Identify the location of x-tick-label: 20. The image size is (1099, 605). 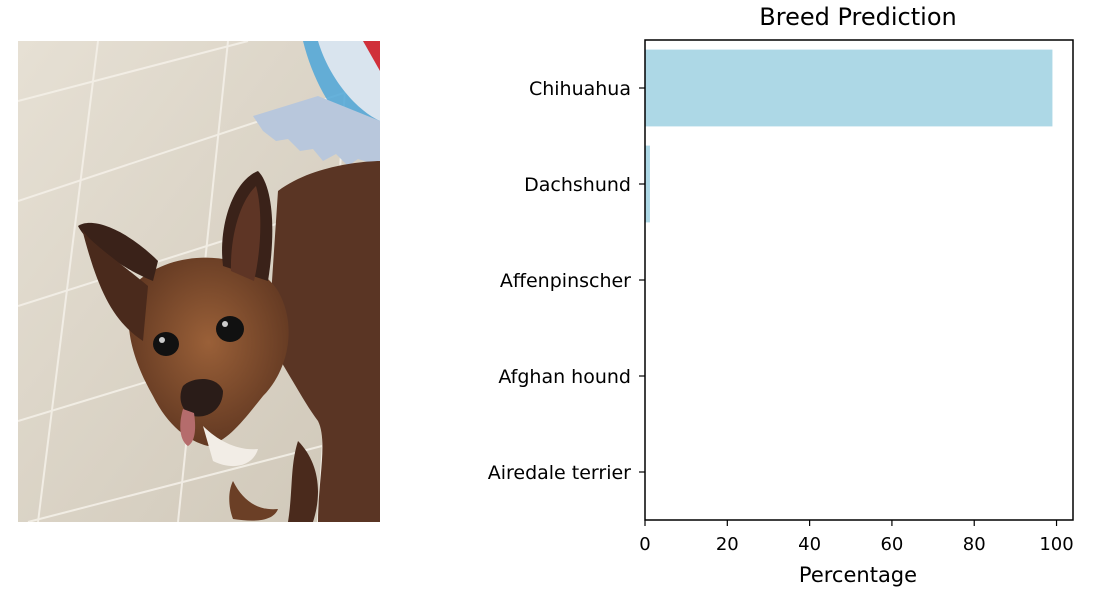
(727, 544).